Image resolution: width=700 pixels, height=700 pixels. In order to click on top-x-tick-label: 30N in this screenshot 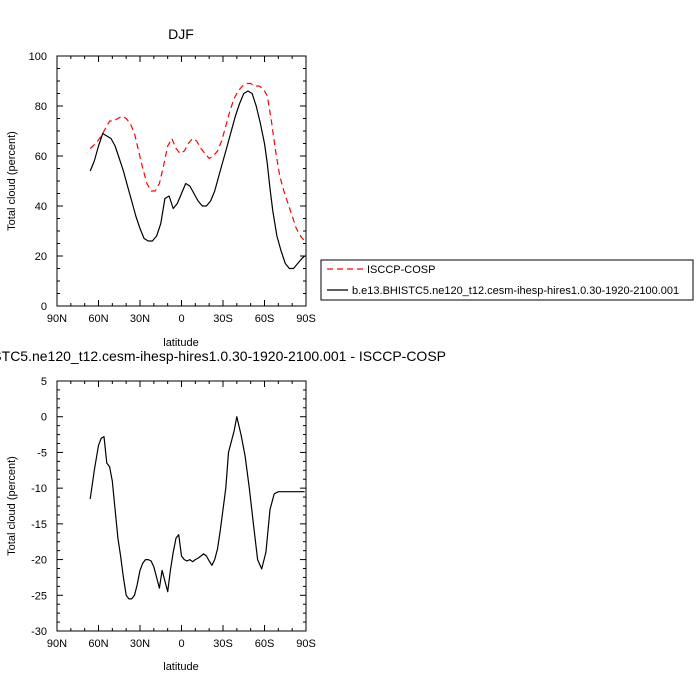, I will do `click(140, 319)`.